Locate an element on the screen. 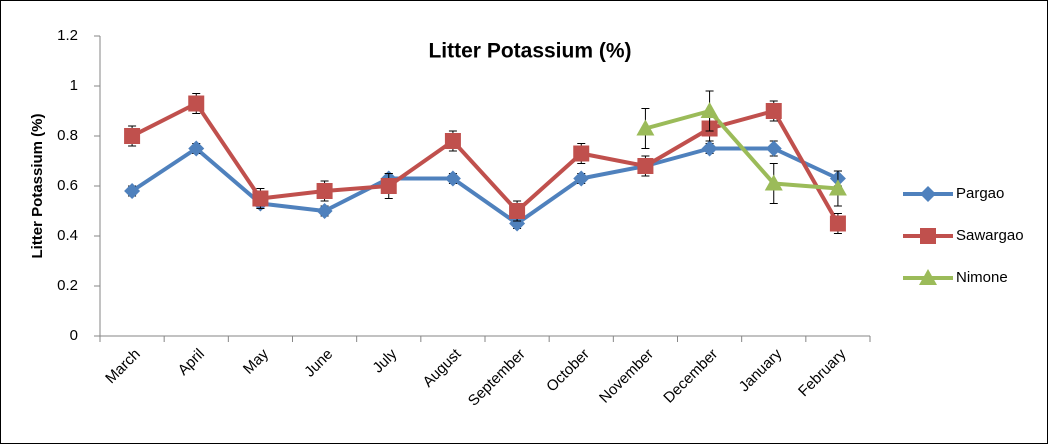  y-tick-label: 0.8 is located at coordinates (67, 135).